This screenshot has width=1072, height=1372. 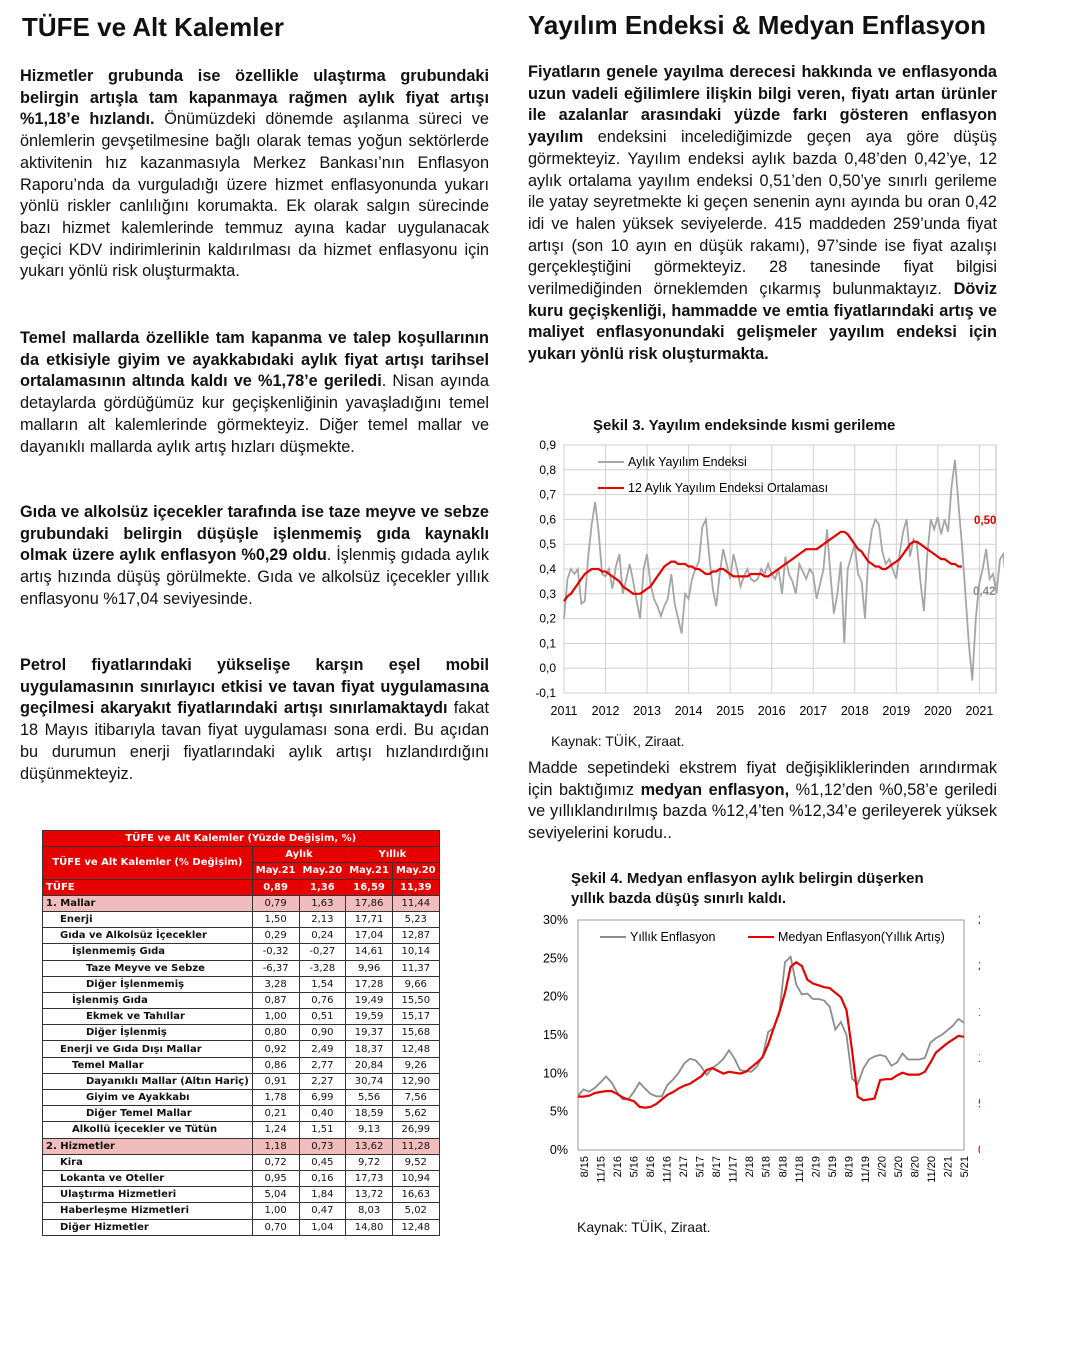 I want to click on table-row-label: 2. Hizmetler, so click(x=147, y=1146).